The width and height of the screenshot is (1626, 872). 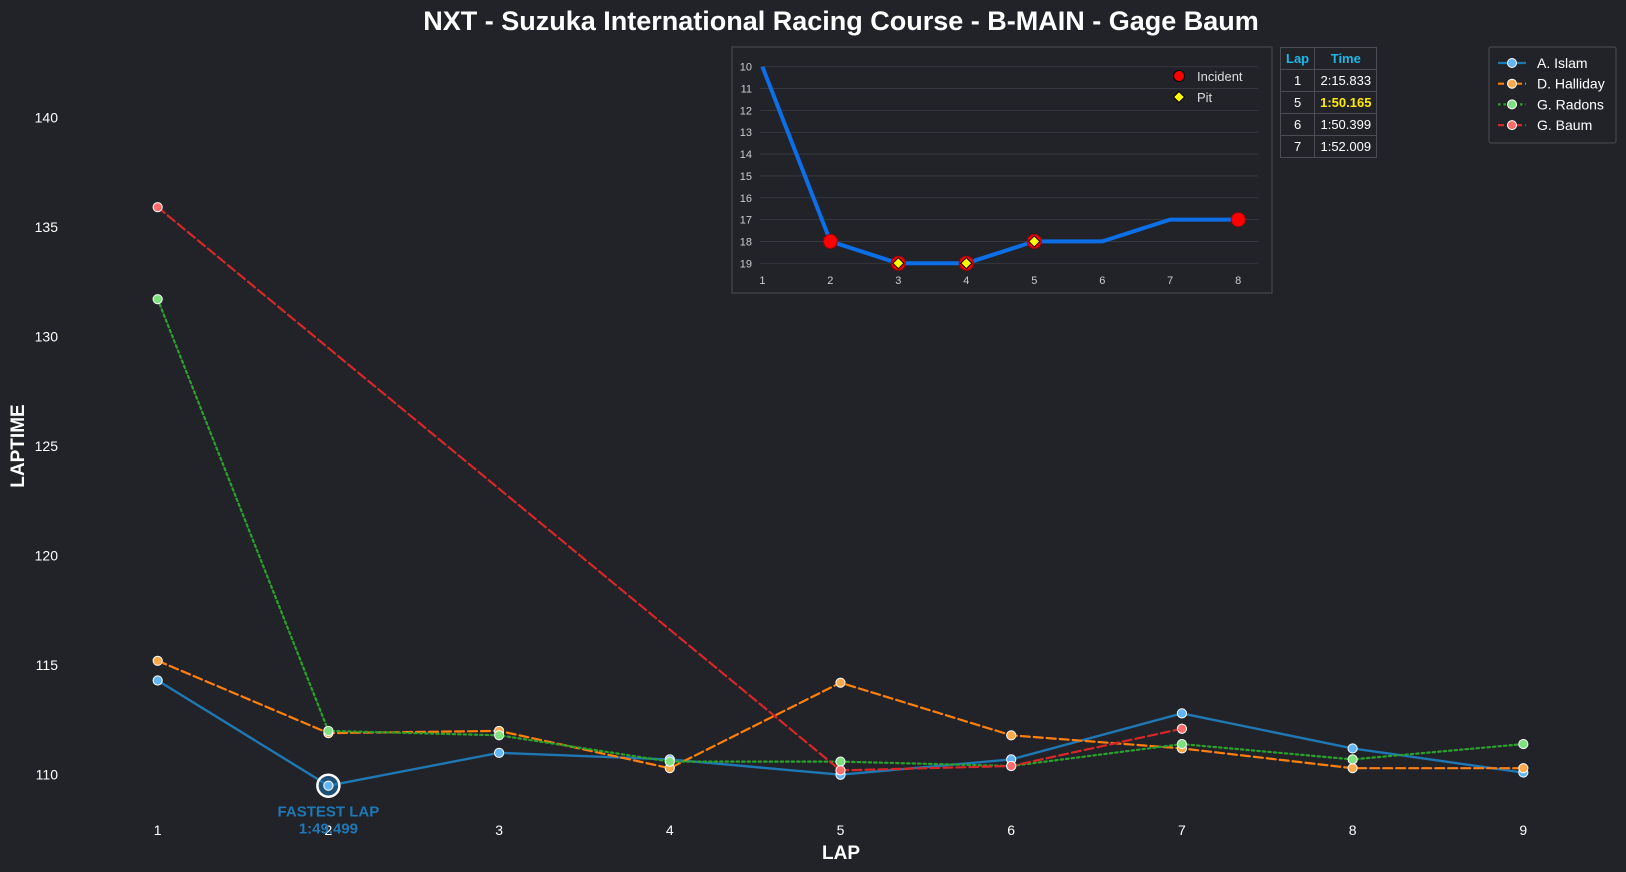 What do you see at coordinates (999, 165) in the screenshot?
I see `position-line` at bounding box center [999, 165].